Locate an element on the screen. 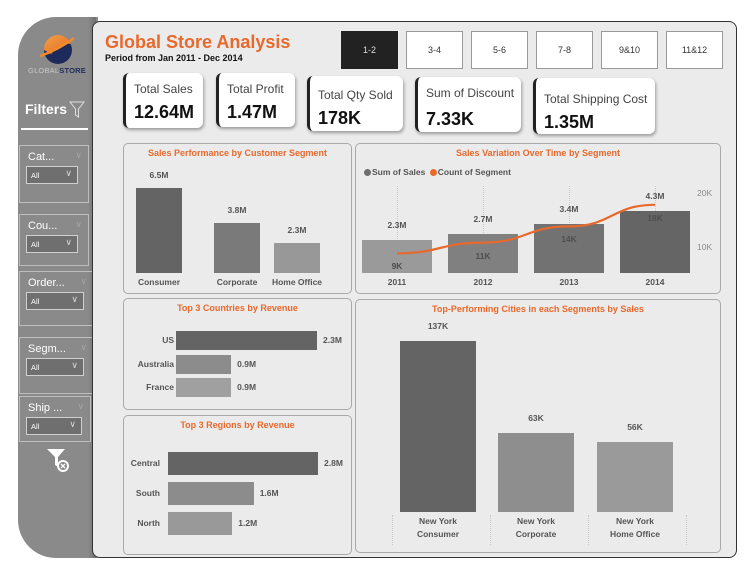 The width and height of the screenshot is (756, 576). data-label: 56K is located at coordinates (635, 427).